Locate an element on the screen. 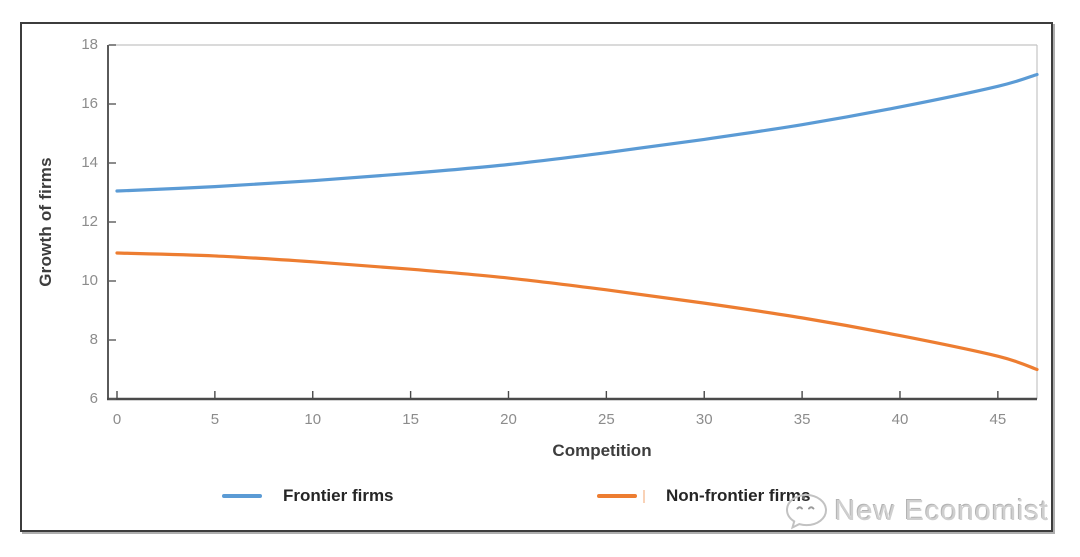  wechat-icon is located at coordinates (806, 511).